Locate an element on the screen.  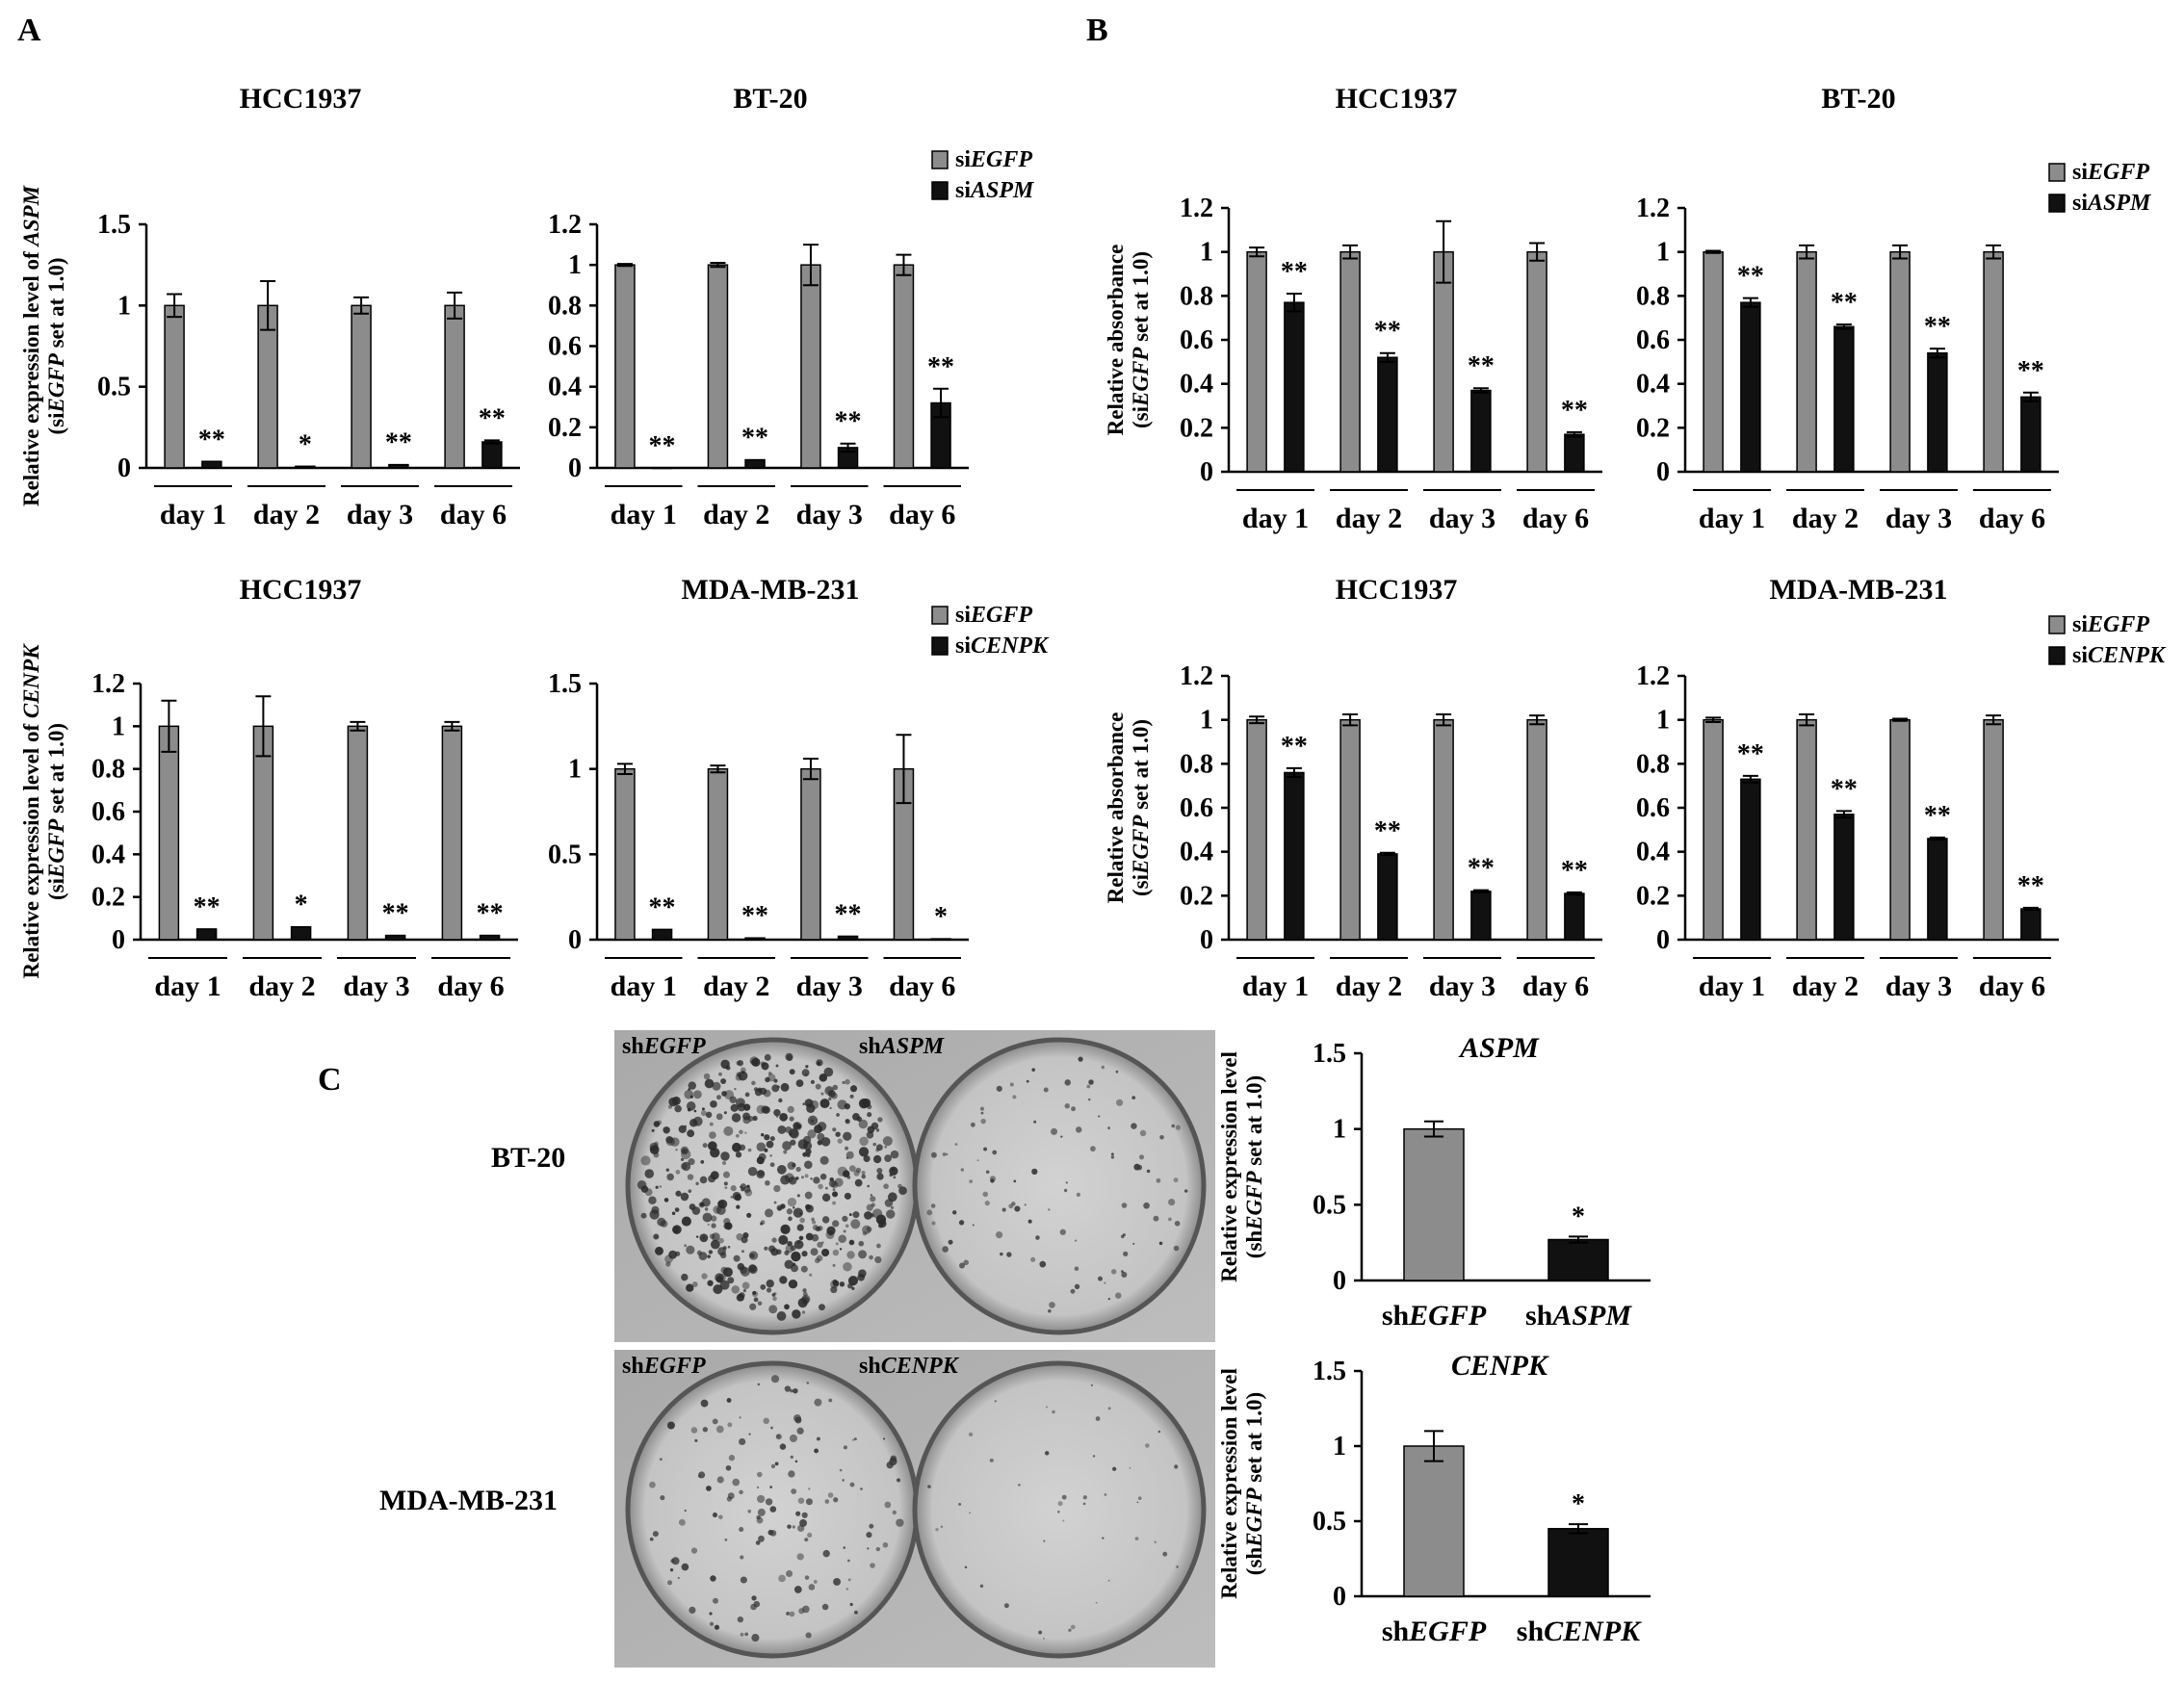
y-tick-label: 0.4 is located at coordinates (1196, 385).